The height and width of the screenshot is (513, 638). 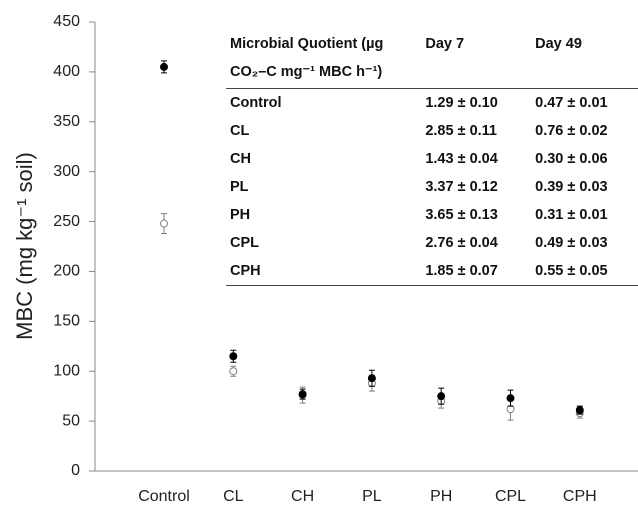 What do you see at coordinates (240, 131) in the screenshot?
I see `table-cell: CL` at bounding box center [240, 131].